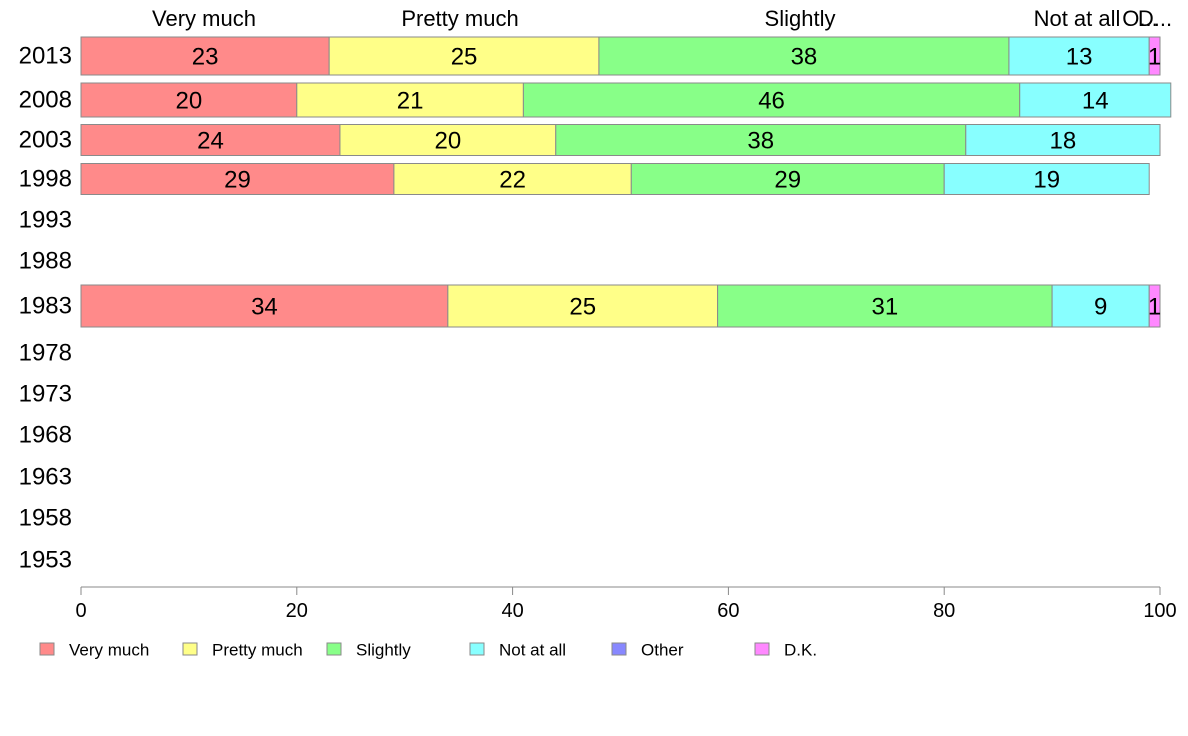 The height and width of the screenshot is (736, 1188). I want to click on bar-segment-1983-pretty-much, so click(583, 306).